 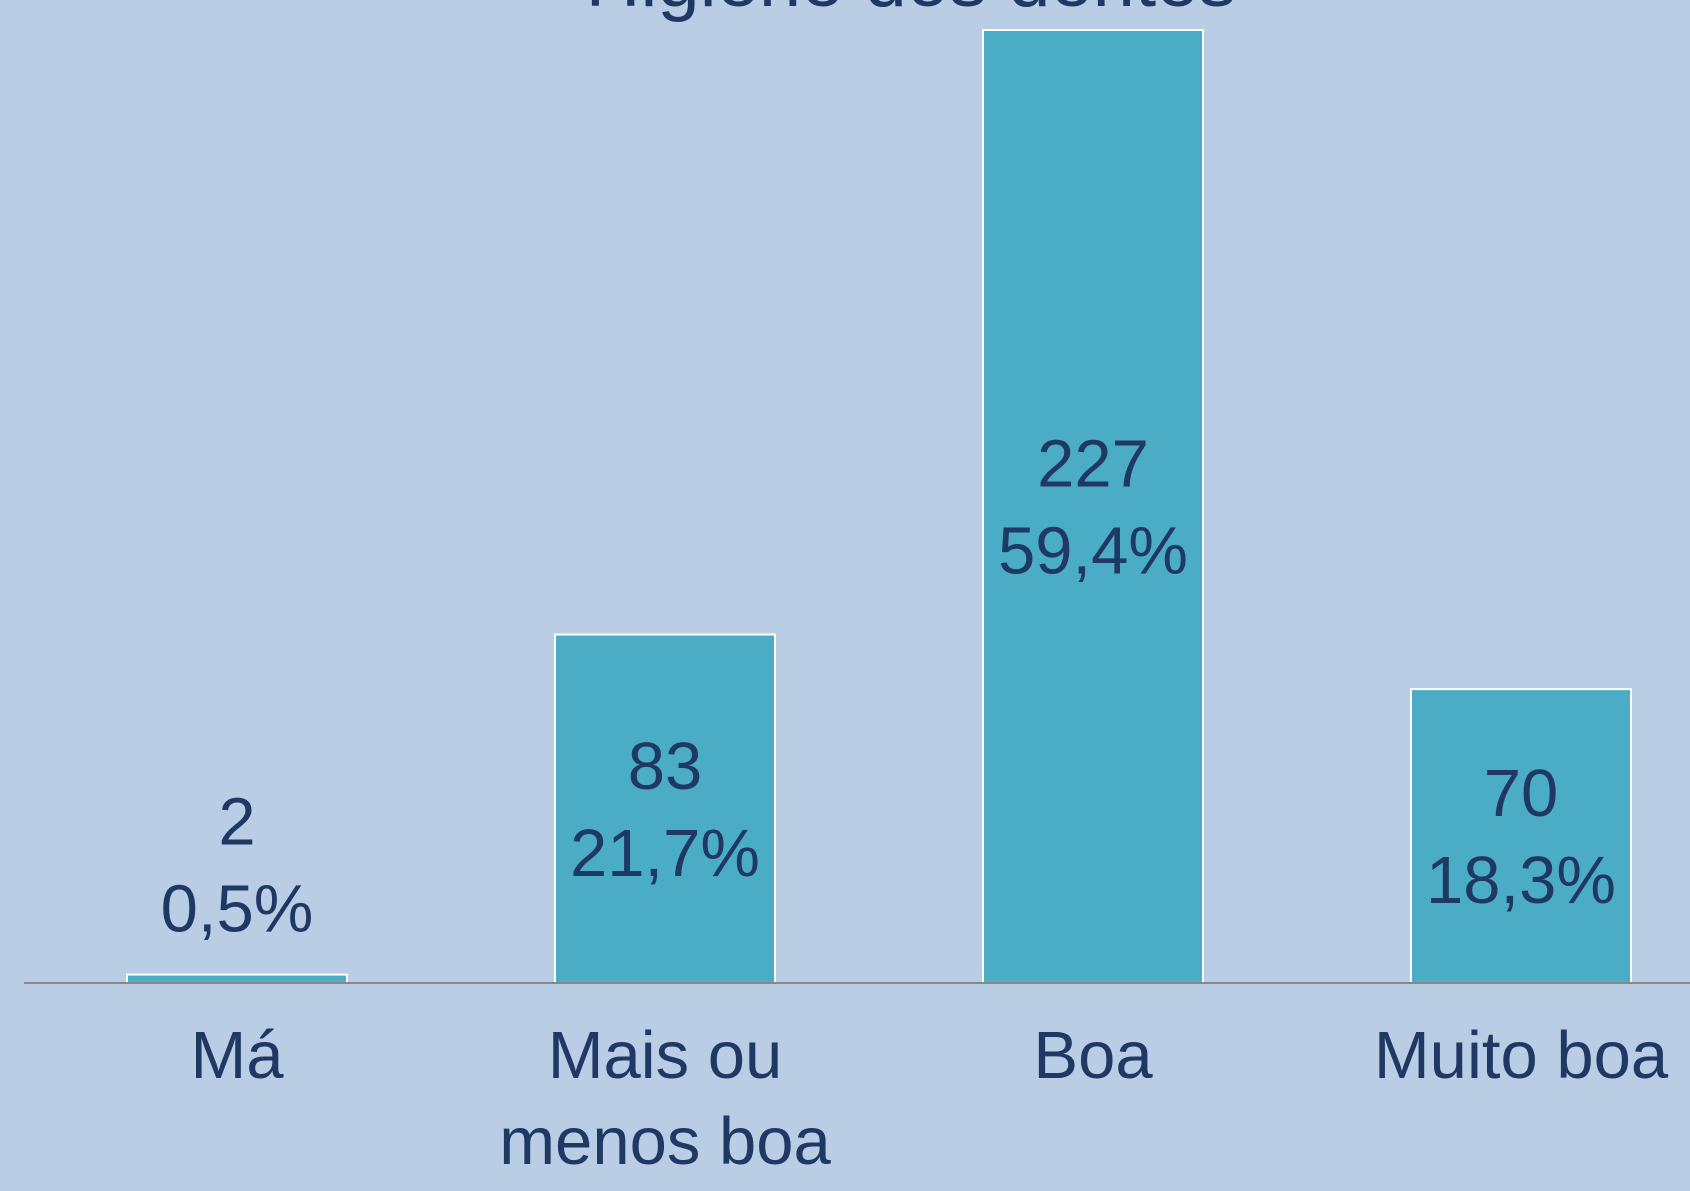 What do you see at coordinates (1093, 1055) in the screenshot?
I see `x-tick-label: Boa` at bounding box center [1093, 1055].